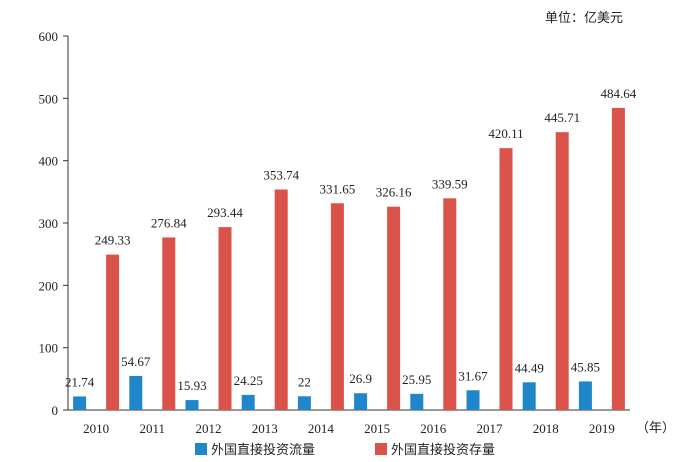 This screenshot has height=462, width=683. I want to click on y-tick-label: 300, so click(49, 223).